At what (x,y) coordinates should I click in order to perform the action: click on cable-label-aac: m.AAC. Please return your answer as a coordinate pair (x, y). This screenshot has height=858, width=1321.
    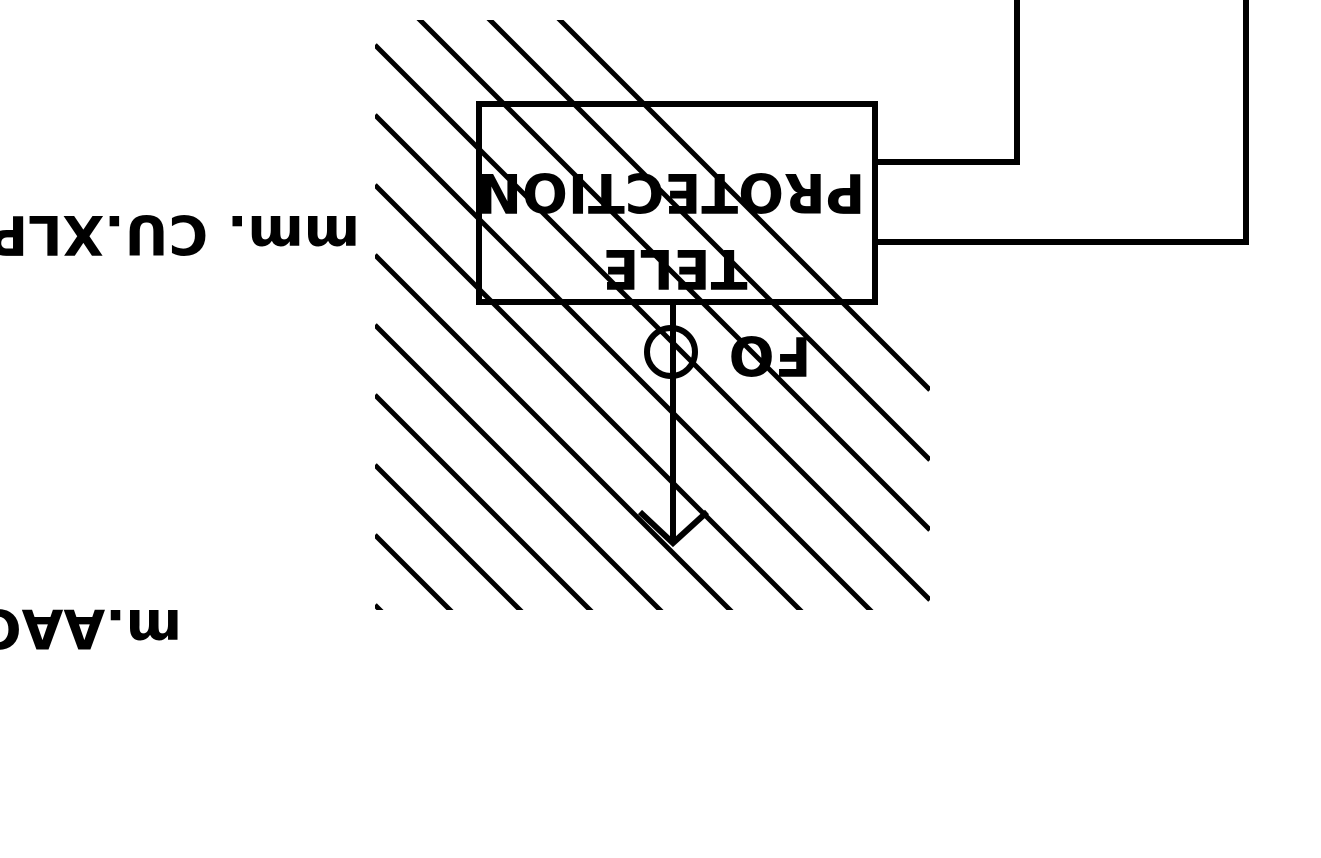
    Looking at the image, I should click on (91, 628).